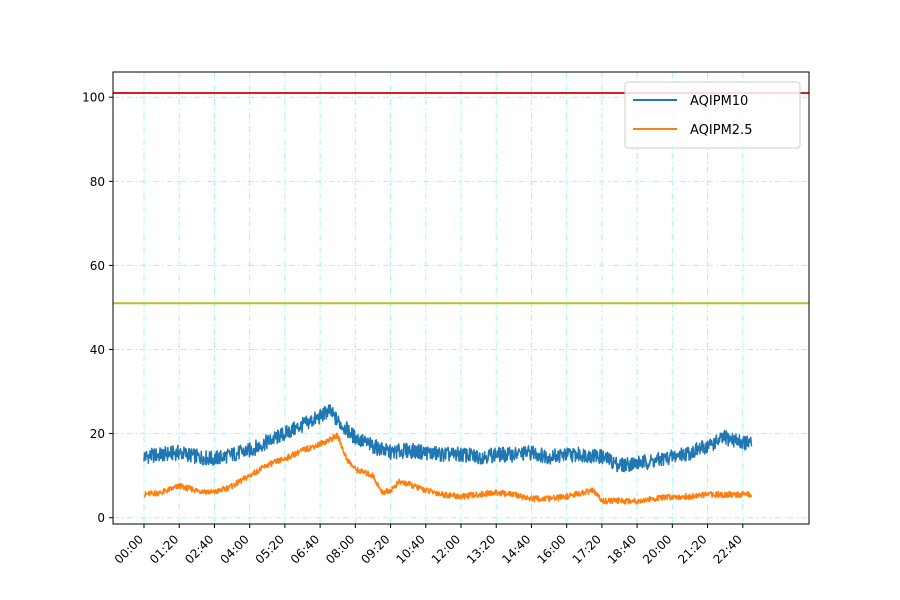 This screenshot has width=900, height=600. I want to click on x-tick-label: 13:20, so click(481, 549).